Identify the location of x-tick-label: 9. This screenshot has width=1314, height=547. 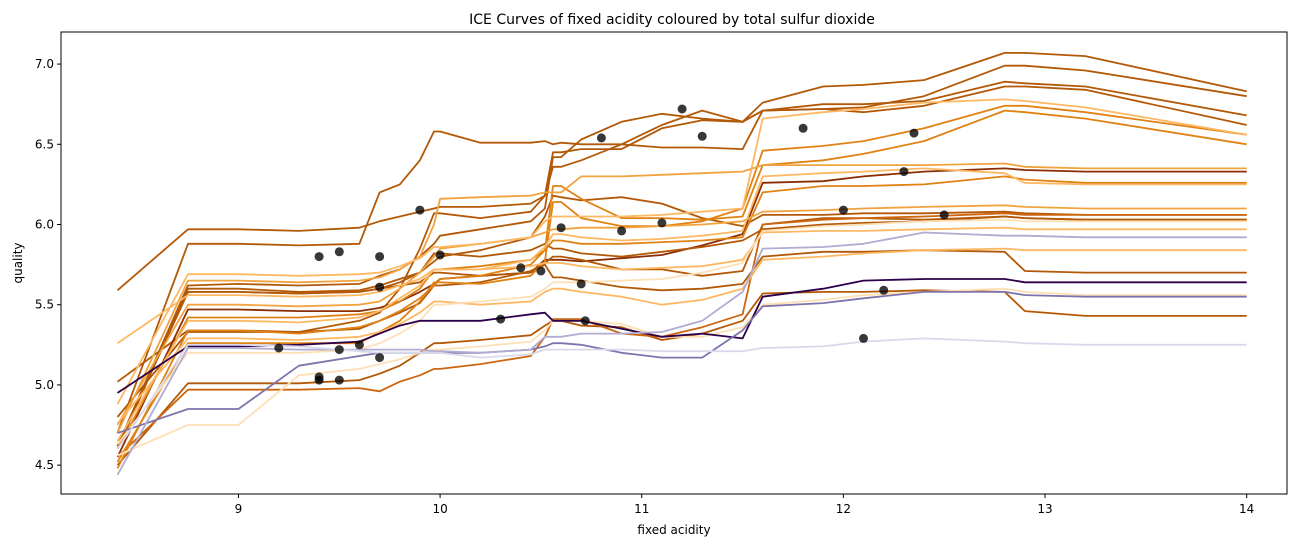
(239, 509).